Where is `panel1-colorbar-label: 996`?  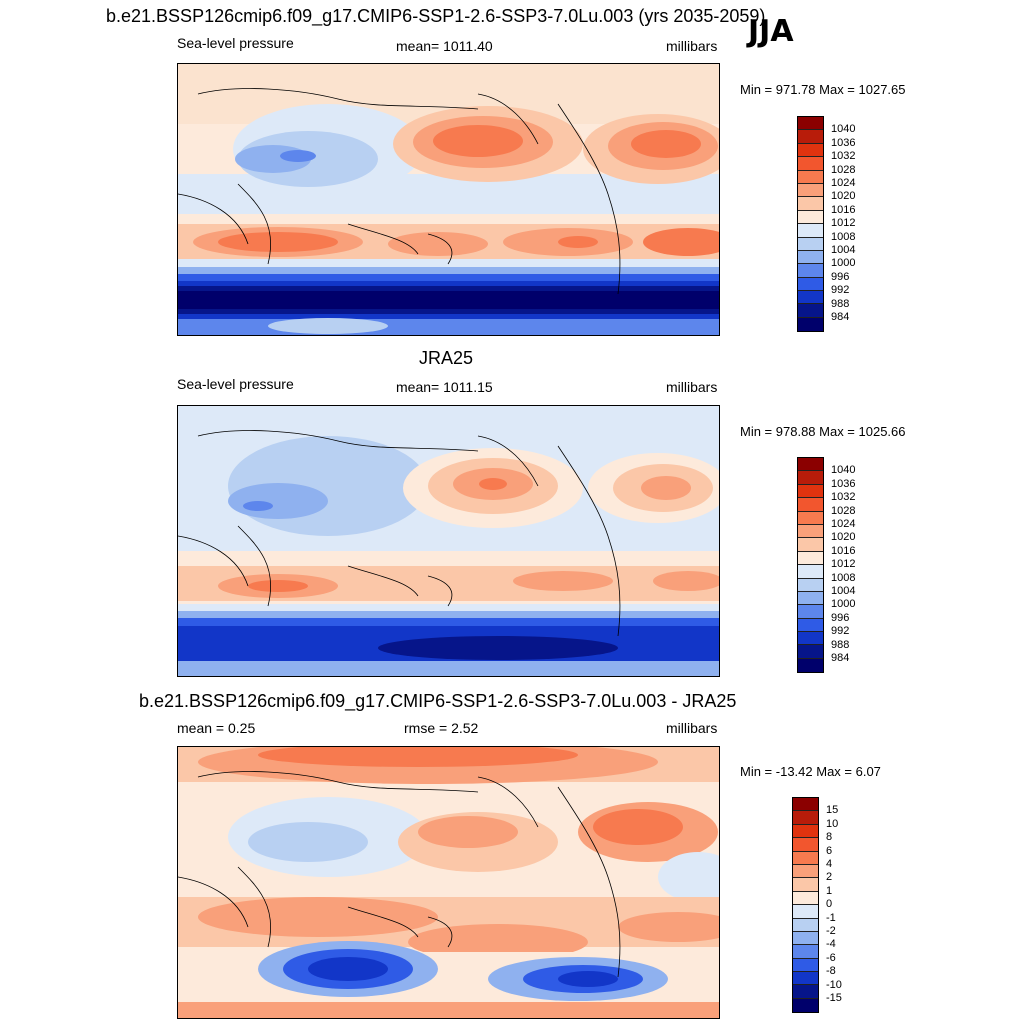 panel1-colorbar-label: 996 is located at coordinates (840, 276).